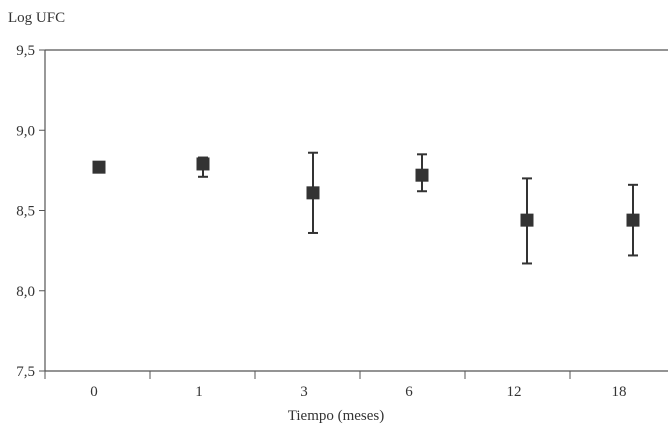 This screenshot has height=435, width=668. Describe the element at coordinates (336, 416) in the screenshot. I see `x-axis-title: Tiempo (meses)` at that location.